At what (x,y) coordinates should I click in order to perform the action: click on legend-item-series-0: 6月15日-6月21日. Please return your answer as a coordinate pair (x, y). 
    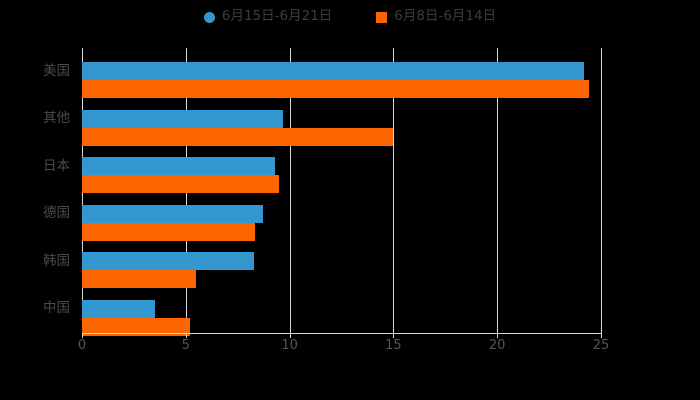
    Looking at the image, I should click on (268, 16).